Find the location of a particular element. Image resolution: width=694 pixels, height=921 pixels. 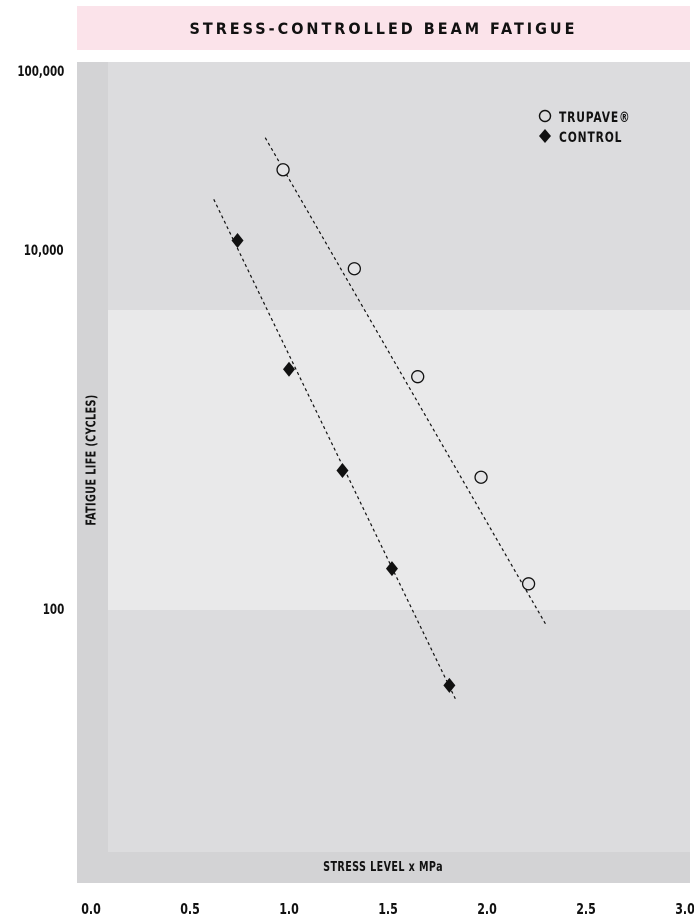

x-tick-label: 3.0 is located at coordinates (684, 909).